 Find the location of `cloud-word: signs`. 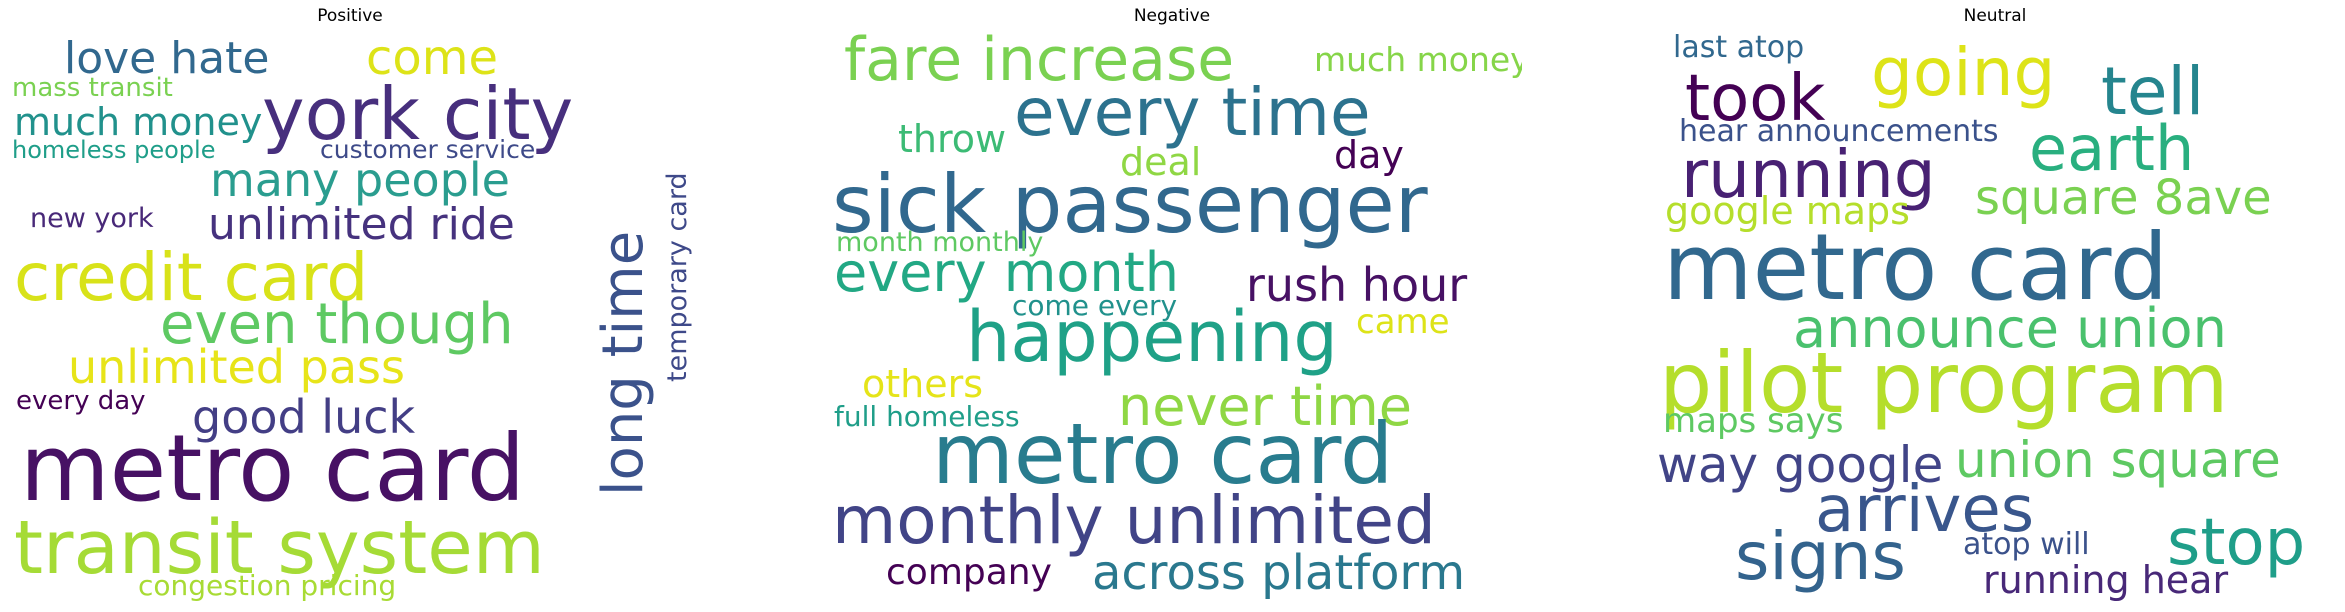

cloud-word: signs is located at coordinates (1820, 556).